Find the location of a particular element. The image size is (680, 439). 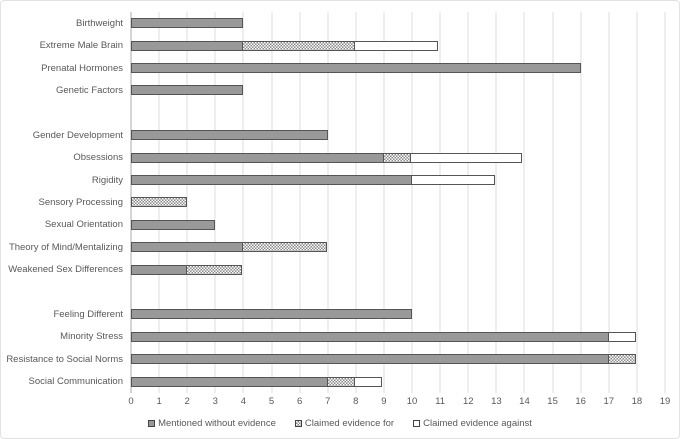

x-tick-label: 16 is located at coordinates (580, 401).